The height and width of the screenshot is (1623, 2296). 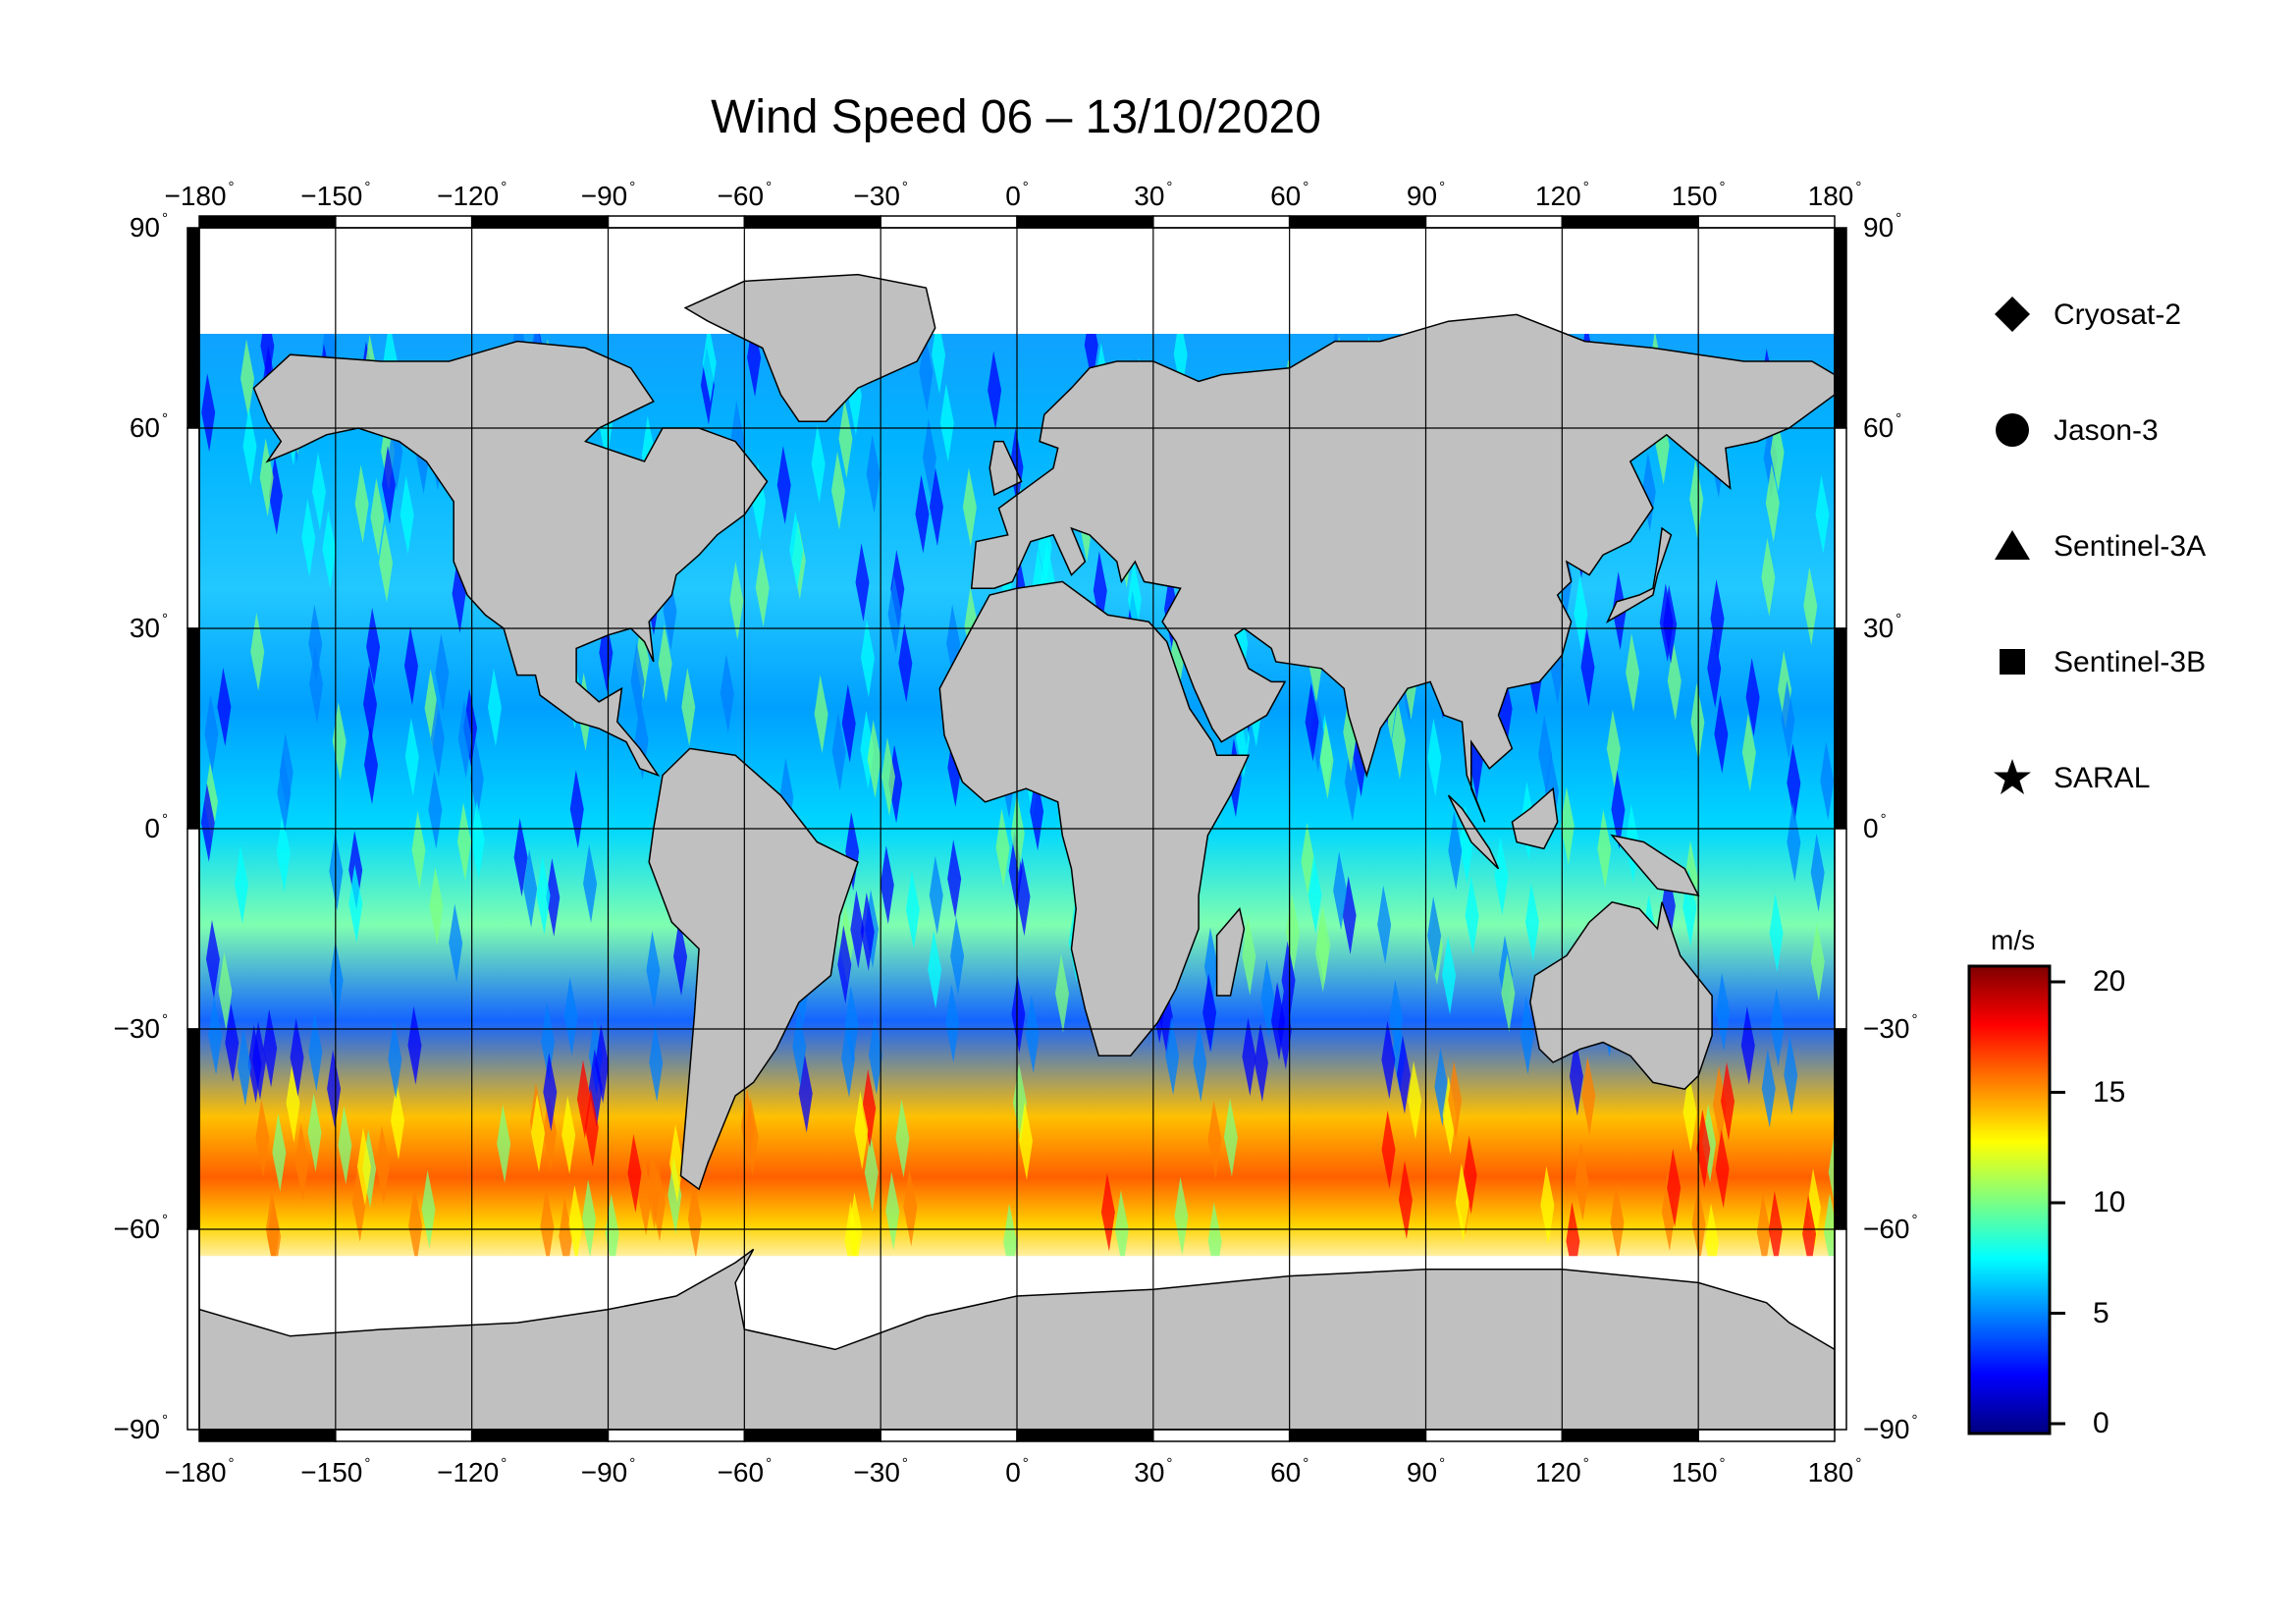 I want to click on lon-tick-label-top: 0 °, so click(x=1017, y=195).